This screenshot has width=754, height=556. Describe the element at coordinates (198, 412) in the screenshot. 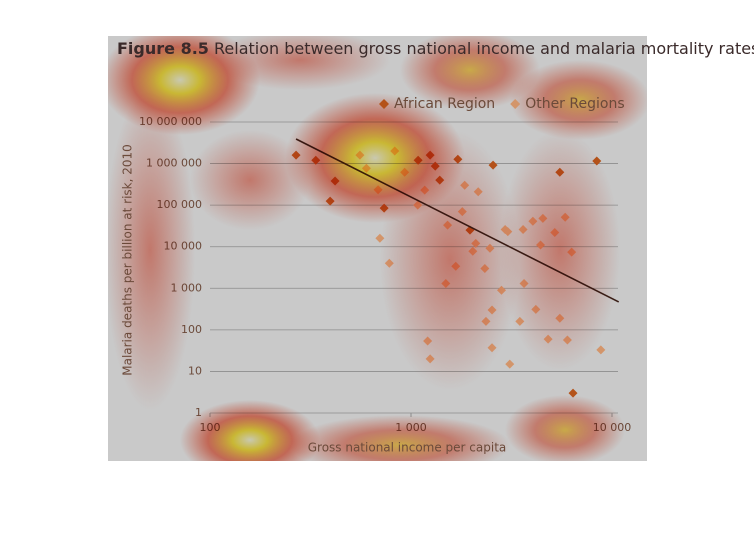

I see `y-tick-label: 1` at that location.